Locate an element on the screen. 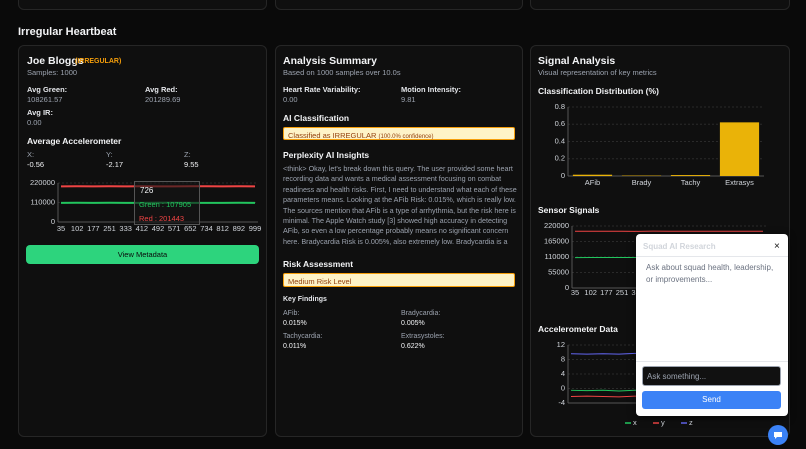  value: 108261.57 is located at coordinates (45, 99).